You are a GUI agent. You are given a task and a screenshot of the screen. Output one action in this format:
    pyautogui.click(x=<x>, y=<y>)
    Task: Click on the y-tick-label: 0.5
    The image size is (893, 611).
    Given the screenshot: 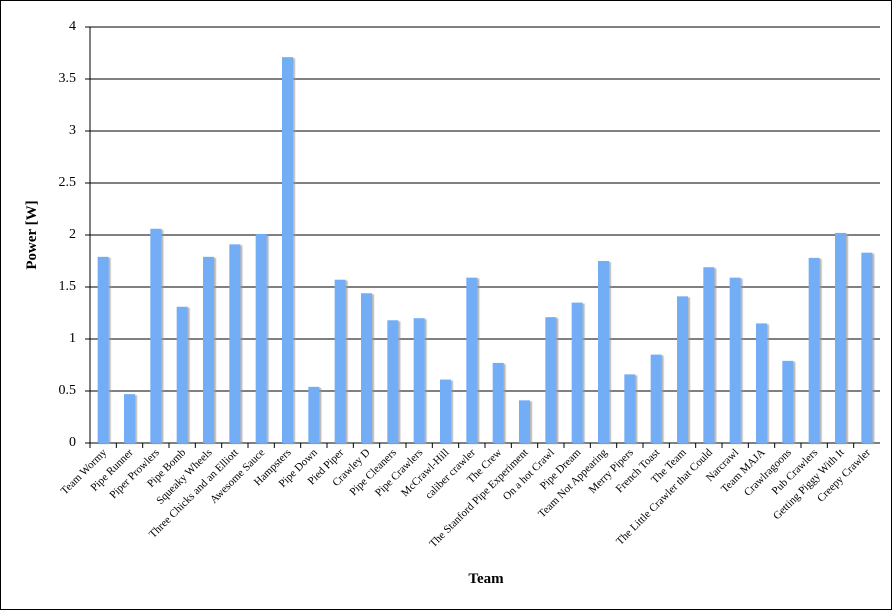 What is the action you would take?
    pyautogui.click(x=68, y=390)
    